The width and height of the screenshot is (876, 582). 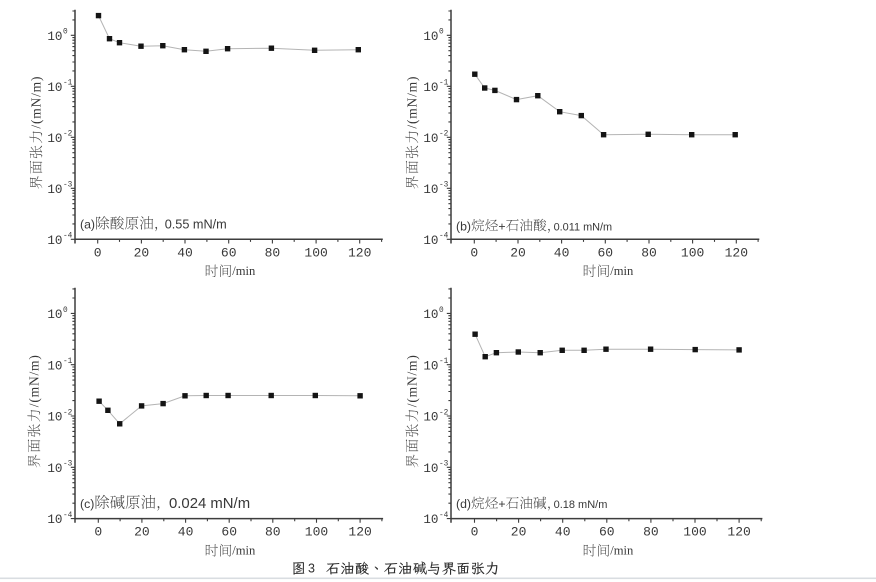 What do you see at coordinates (196, 225) in the screenshot?
I see `svg-text: 0.55 mN/m` at bounding box center [196, 225].